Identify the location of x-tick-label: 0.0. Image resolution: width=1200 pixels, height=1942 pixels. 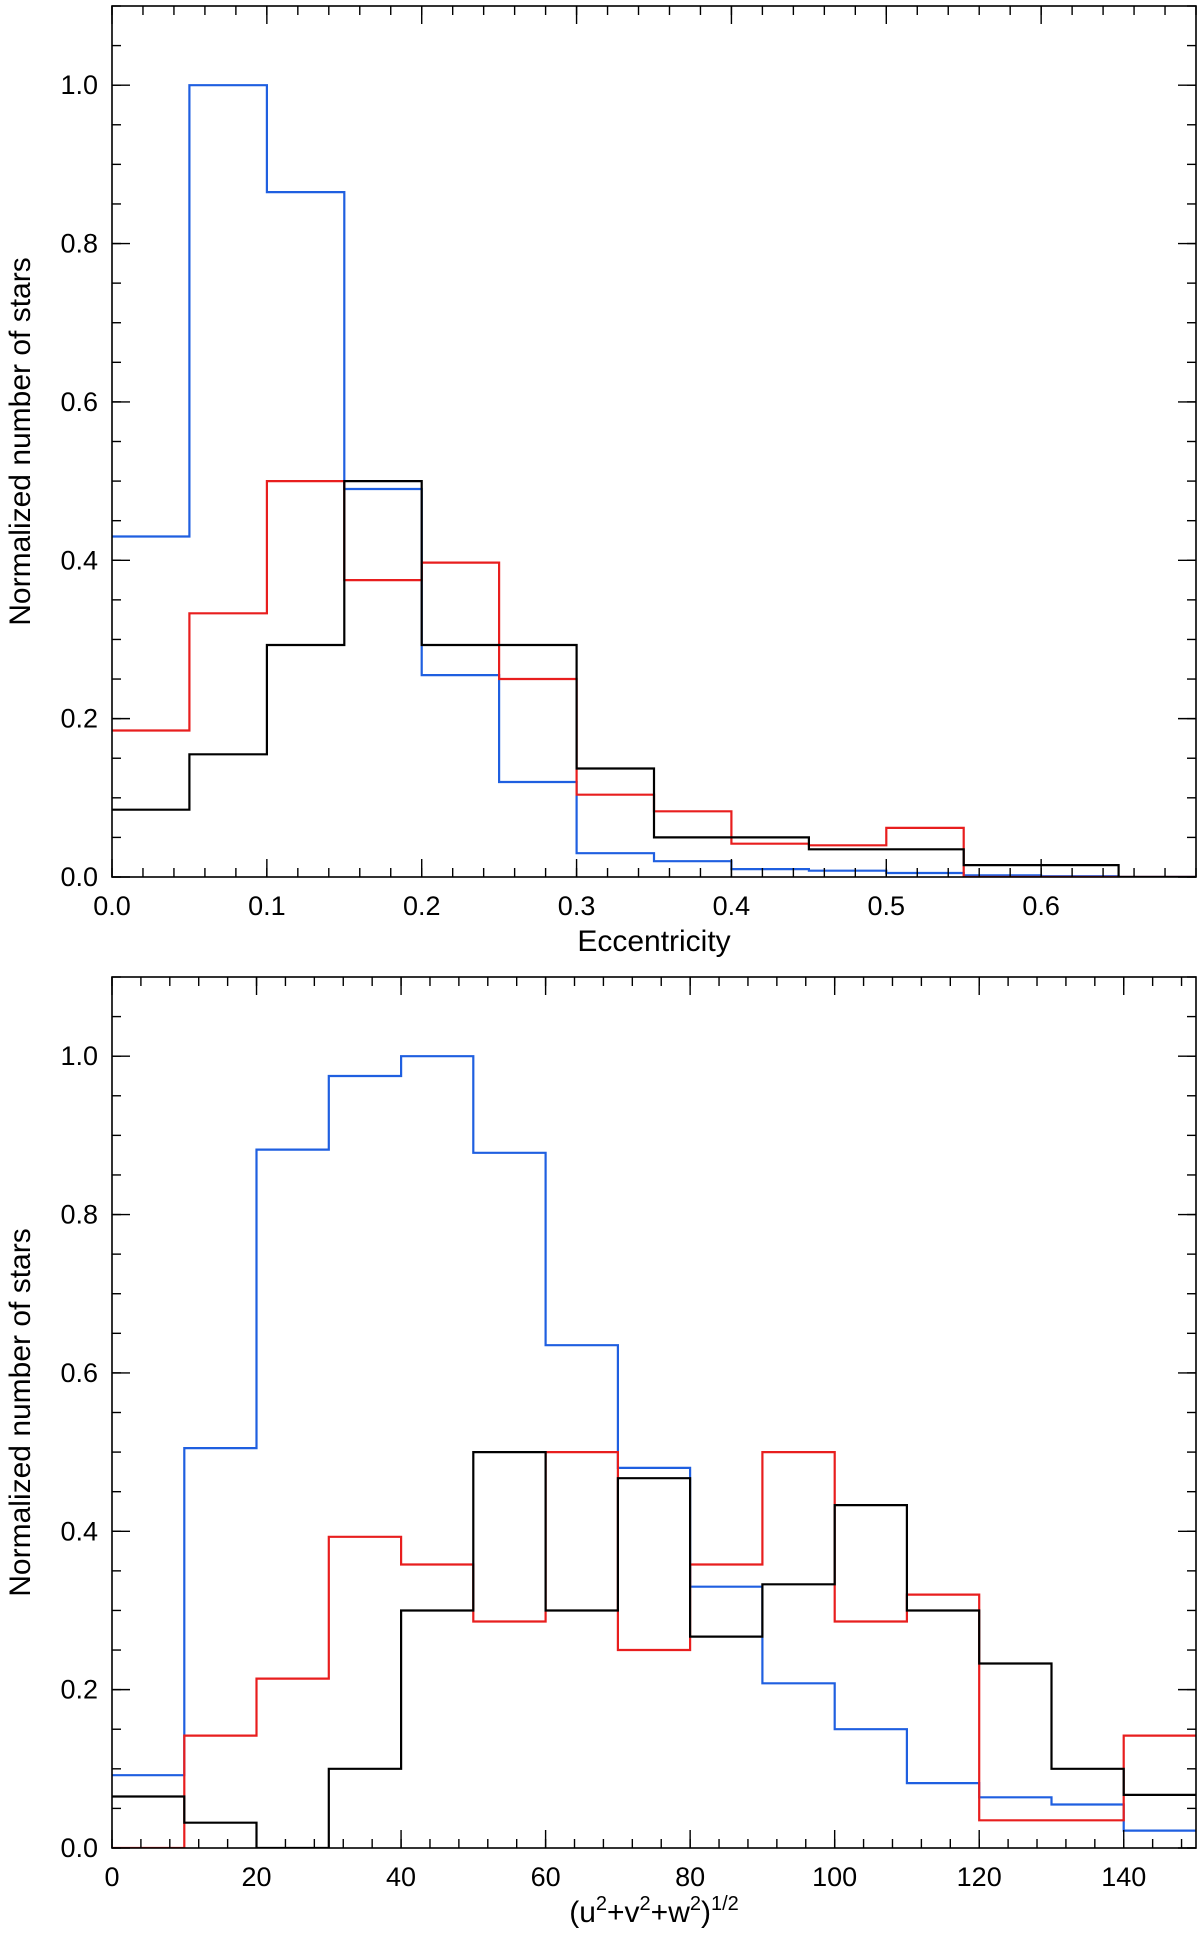
(112, 906).